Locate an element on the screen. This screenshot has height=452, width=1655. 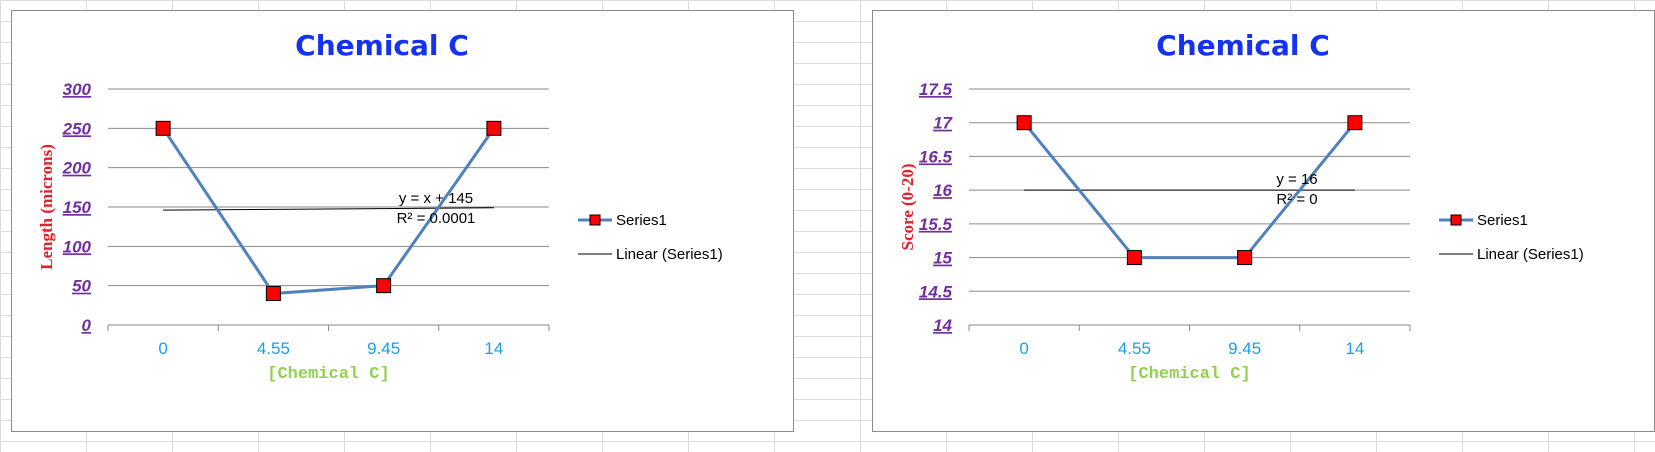
score-xtick-label: 14 is located at coordinates (1354, 348).